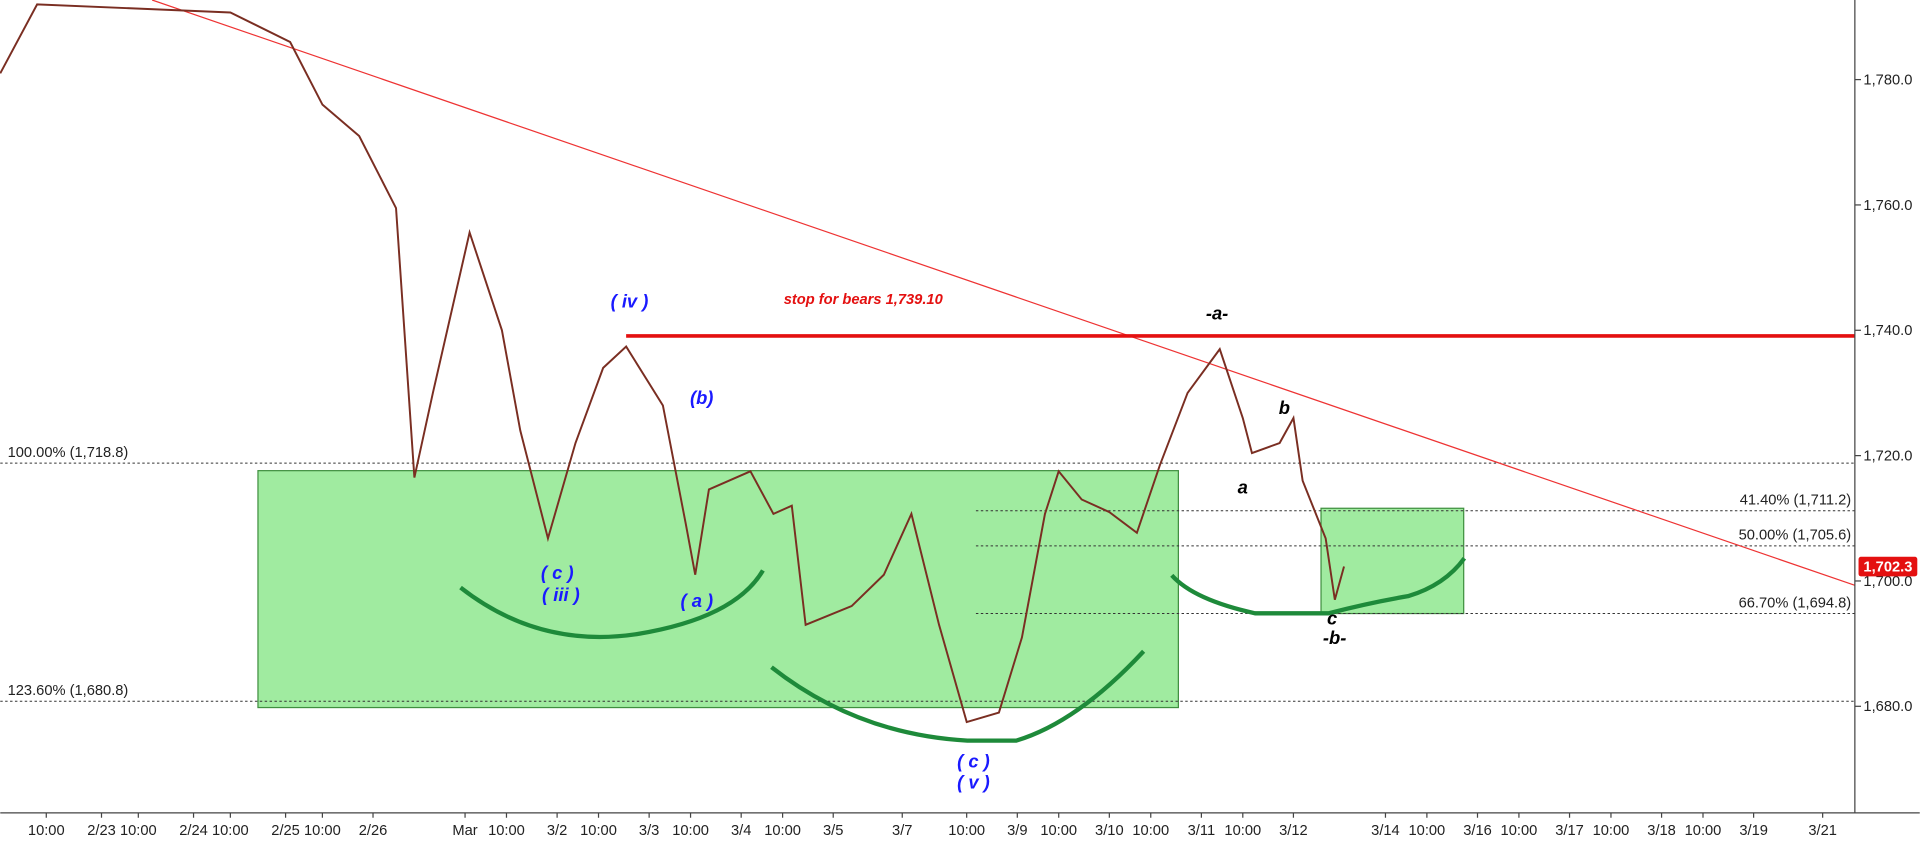 This screenshot has width=1920, height=841. What do you see at coordinates (741, 831) in the screenshot?
I see `x-tick-label: 3/4` at bounding box center [741, 831].